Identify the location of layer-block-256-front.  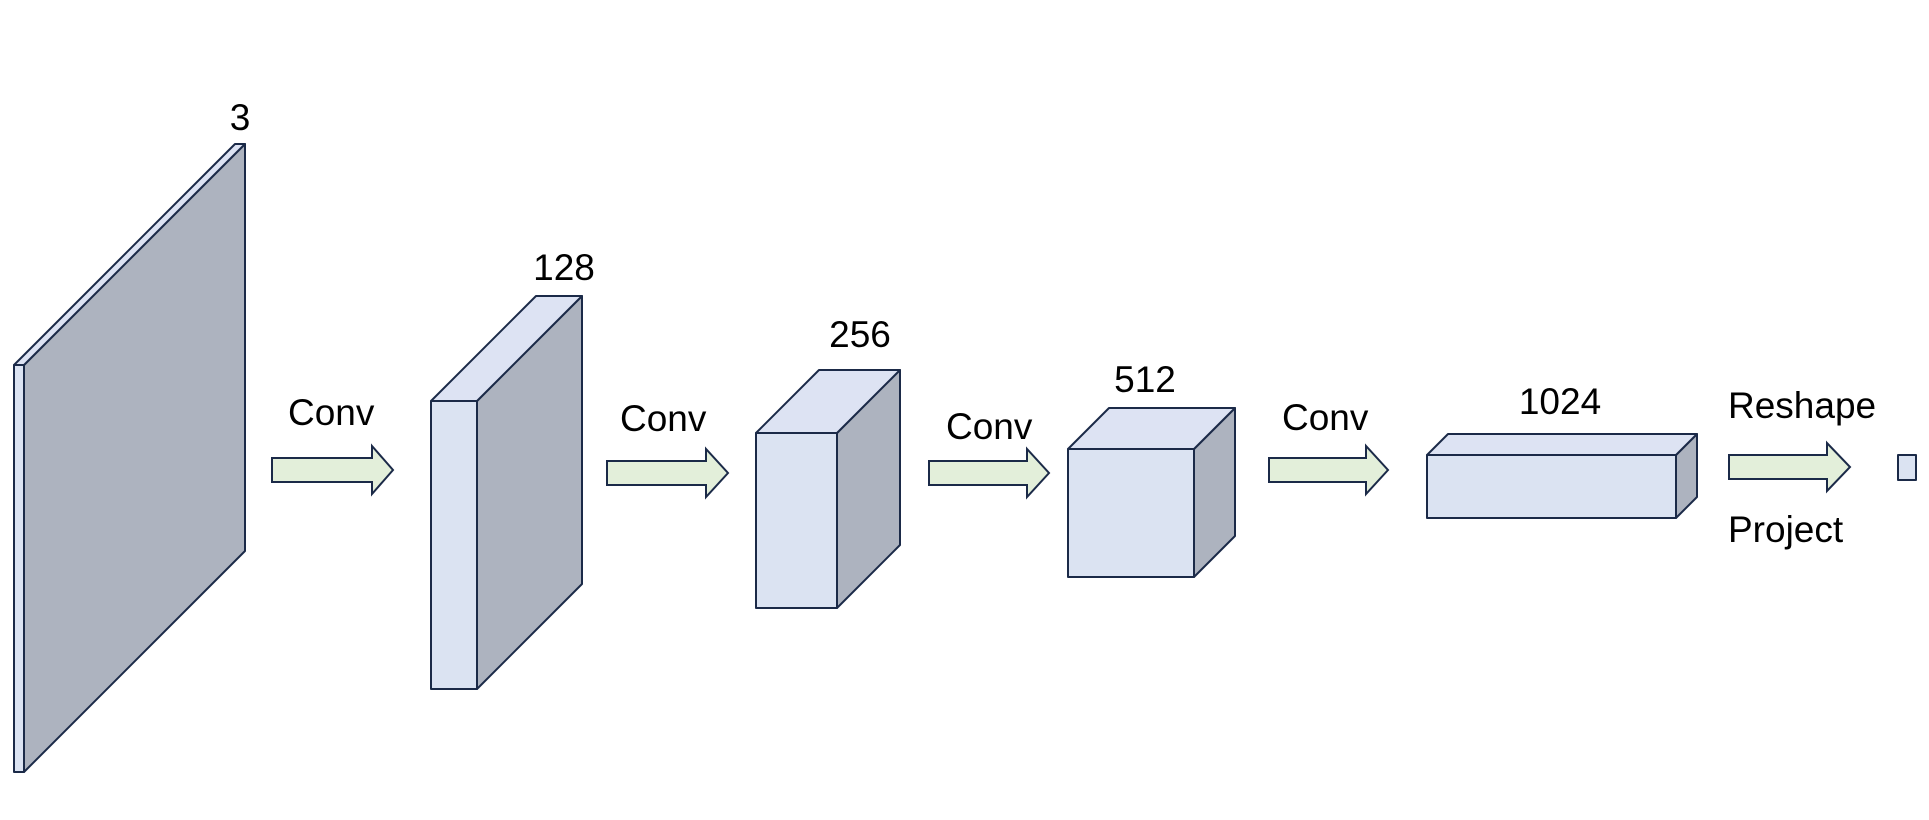
(796, 520).